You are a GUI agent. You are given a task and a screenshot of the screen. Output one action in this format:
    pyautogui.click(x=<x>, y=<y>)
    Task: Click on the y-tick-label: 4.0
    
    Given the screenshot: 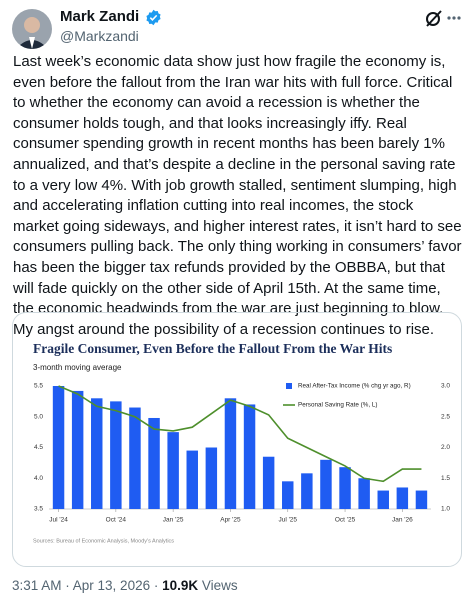 What is the action you would take?
    pyautogui.click(x=38, y=478)
    